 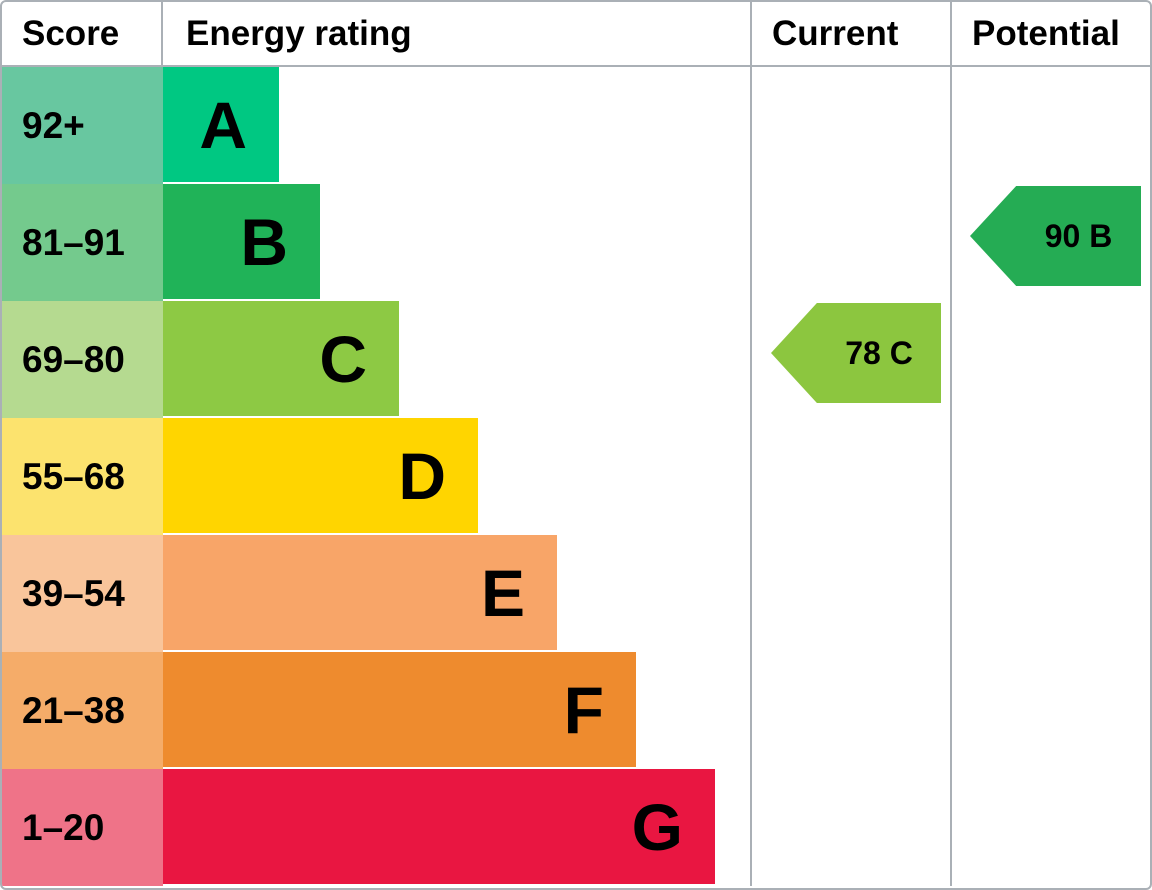 What do you see at coordinates (82, 125) in the screenshot?
I see `score-range-label: 92+` at bounding box center [82, 125].